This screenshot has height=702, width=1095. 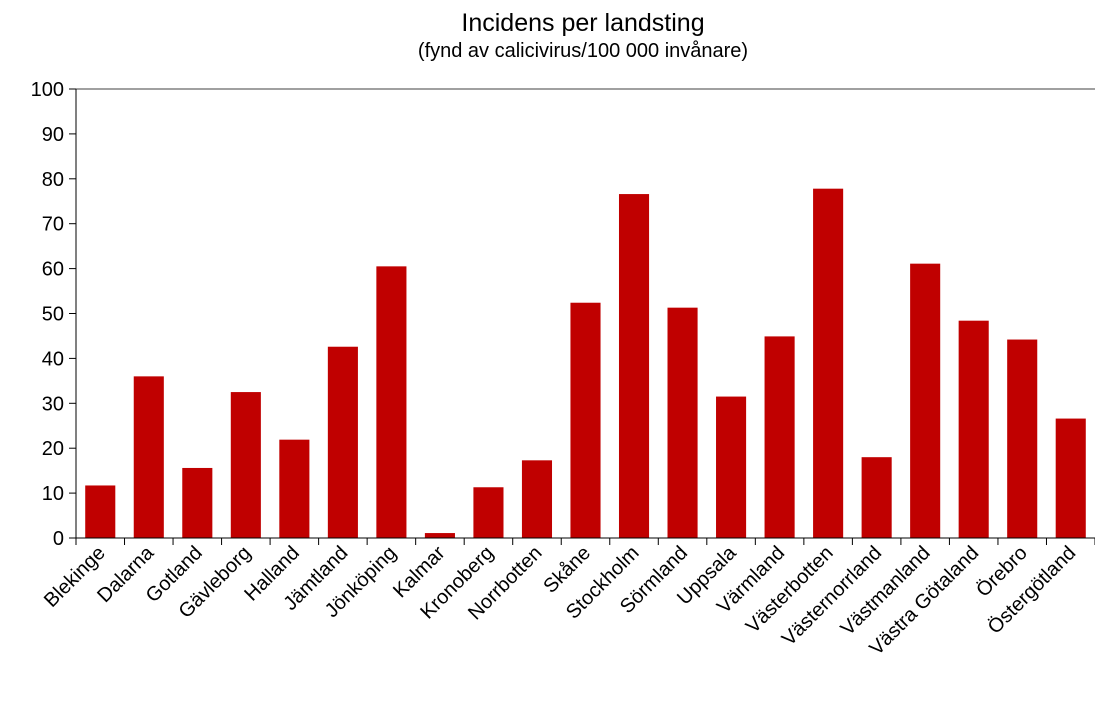 I want to click on x-tick-label: Blekinge, so click(x=75, y=577).